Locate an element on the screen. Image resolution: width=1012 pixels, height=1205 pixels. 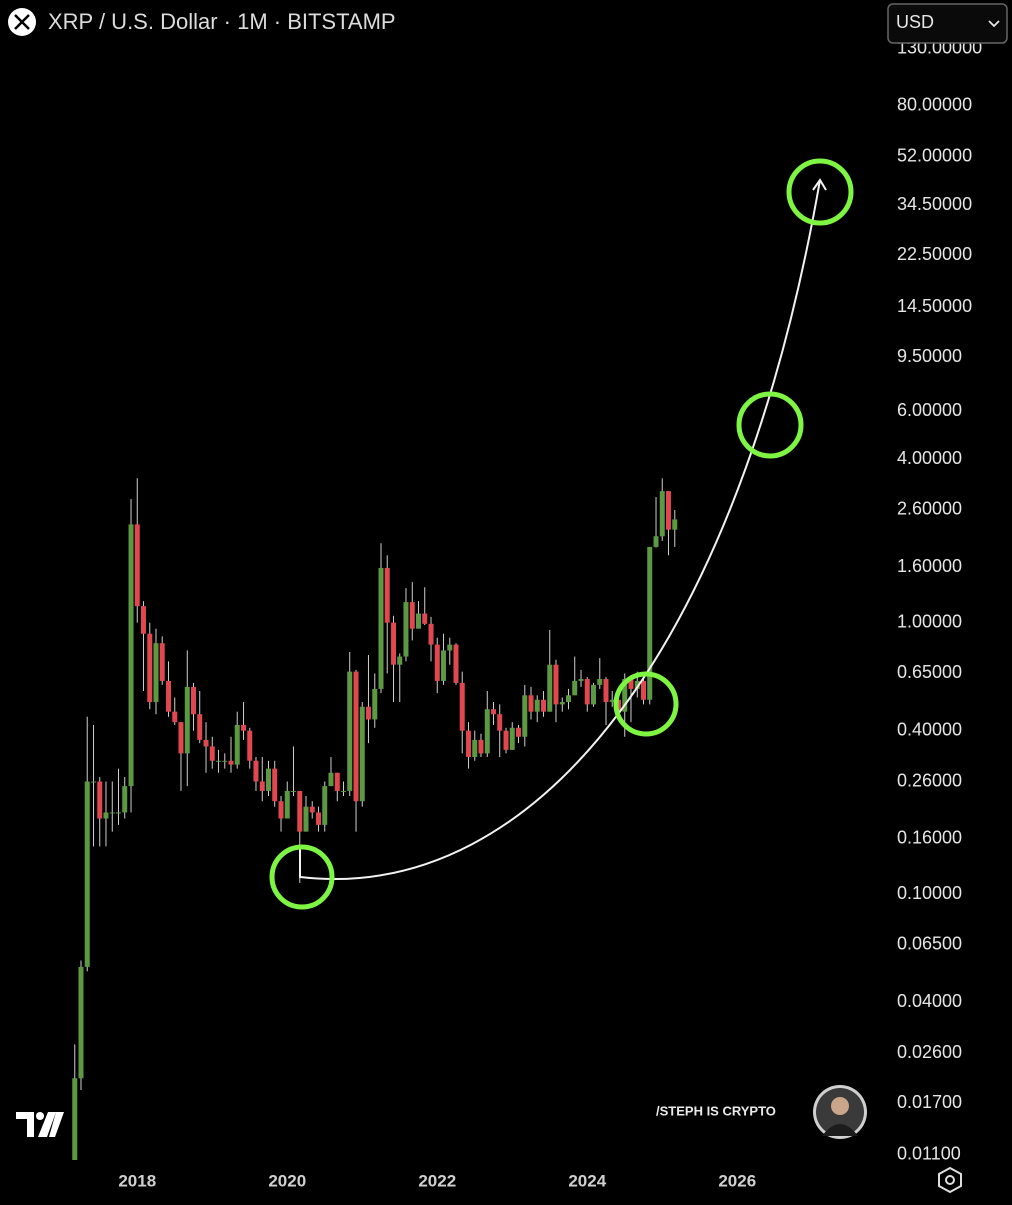
gear-outline is located at coordinates (950, 1180).